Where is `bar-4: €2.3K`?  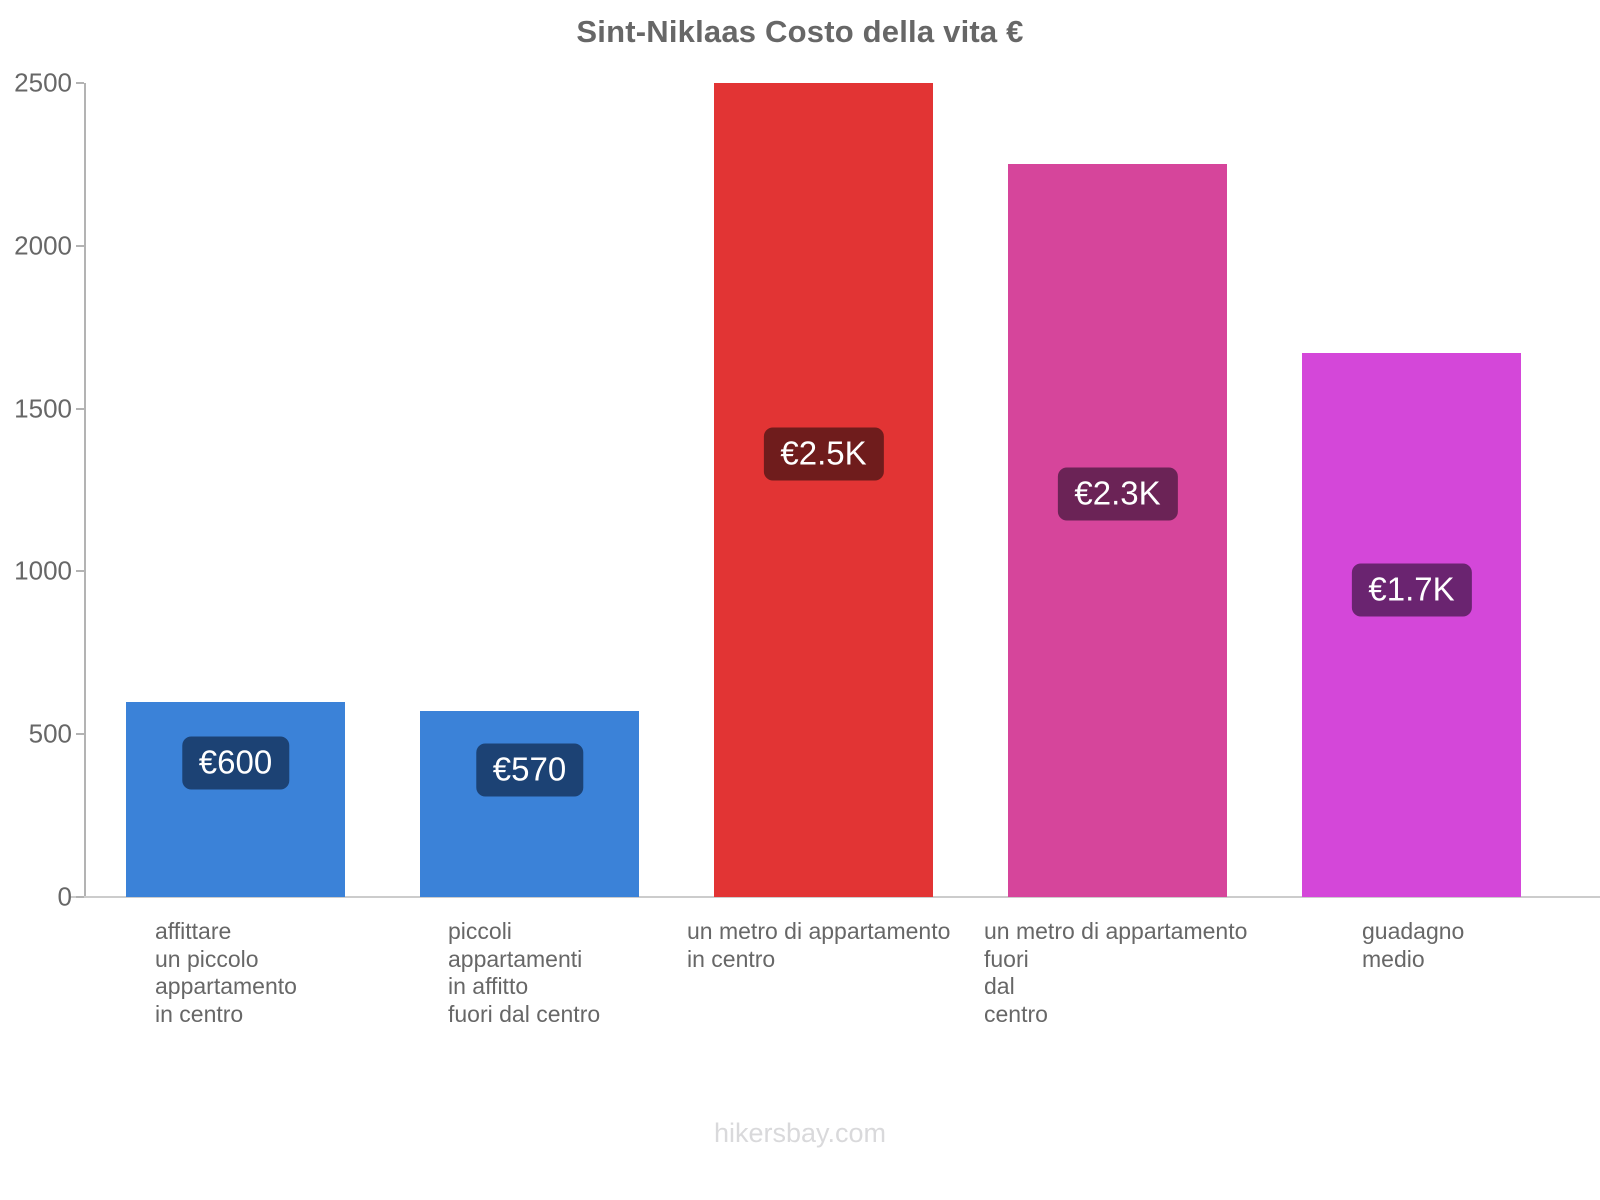 bar-4: €2.3K is located at coordinates (1117, 530).